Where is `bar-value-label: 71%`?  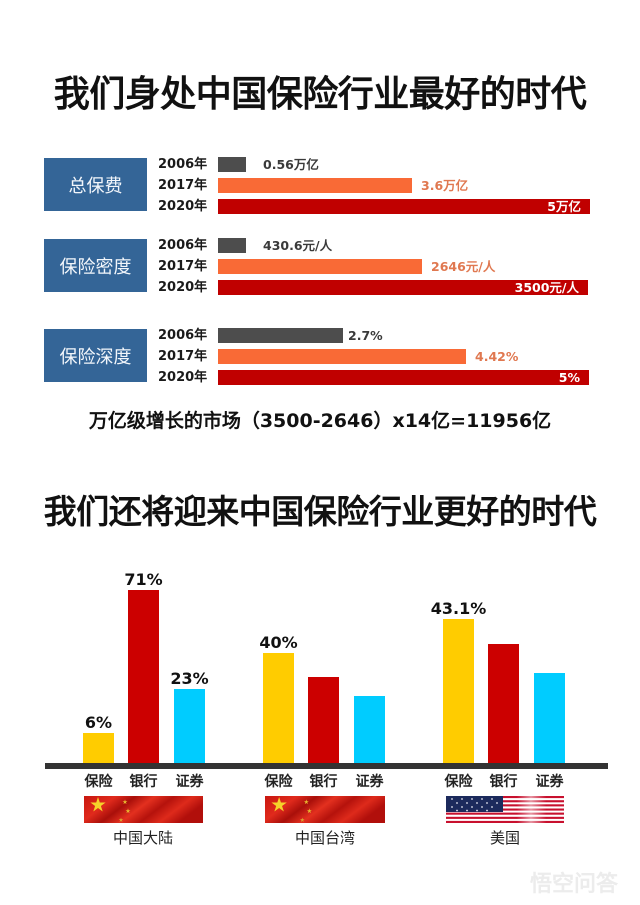
bar-value-label: 71% is located at coordinates (143, 579).